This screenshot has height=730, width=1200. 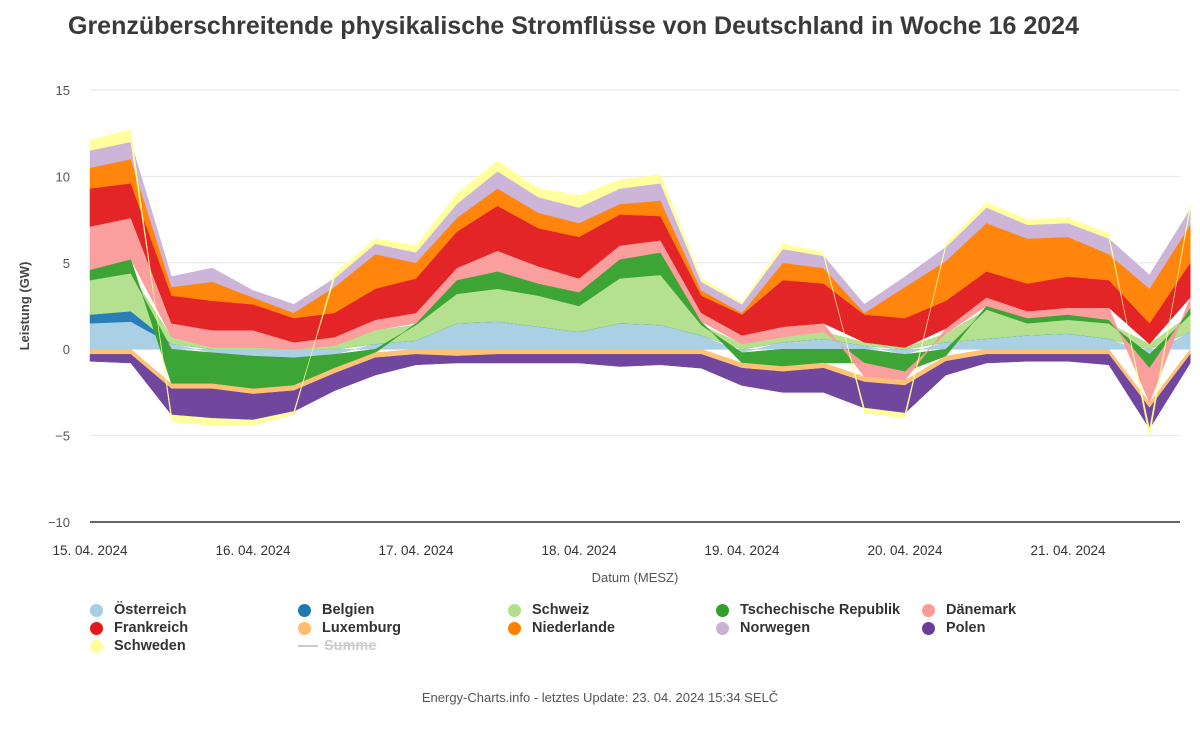 What do you see at coordinates (820, 610) in the screenshot?
I see `legend-label: Tschechische Republik` at bounding box center [820, 610].